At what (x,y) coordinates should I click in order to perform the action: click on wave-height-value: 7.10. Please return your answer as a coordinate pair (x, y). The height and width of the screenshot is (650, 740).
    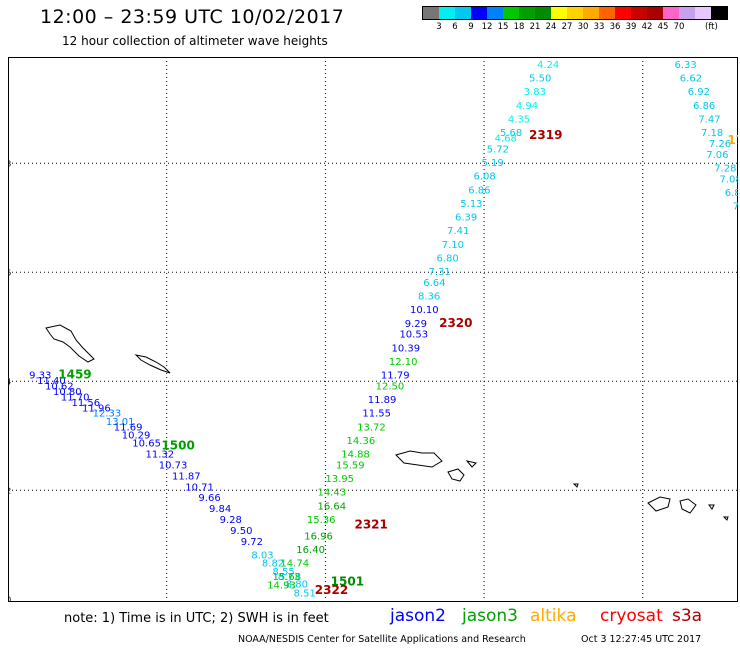
    Looking at the image, I should click on (453, 245).